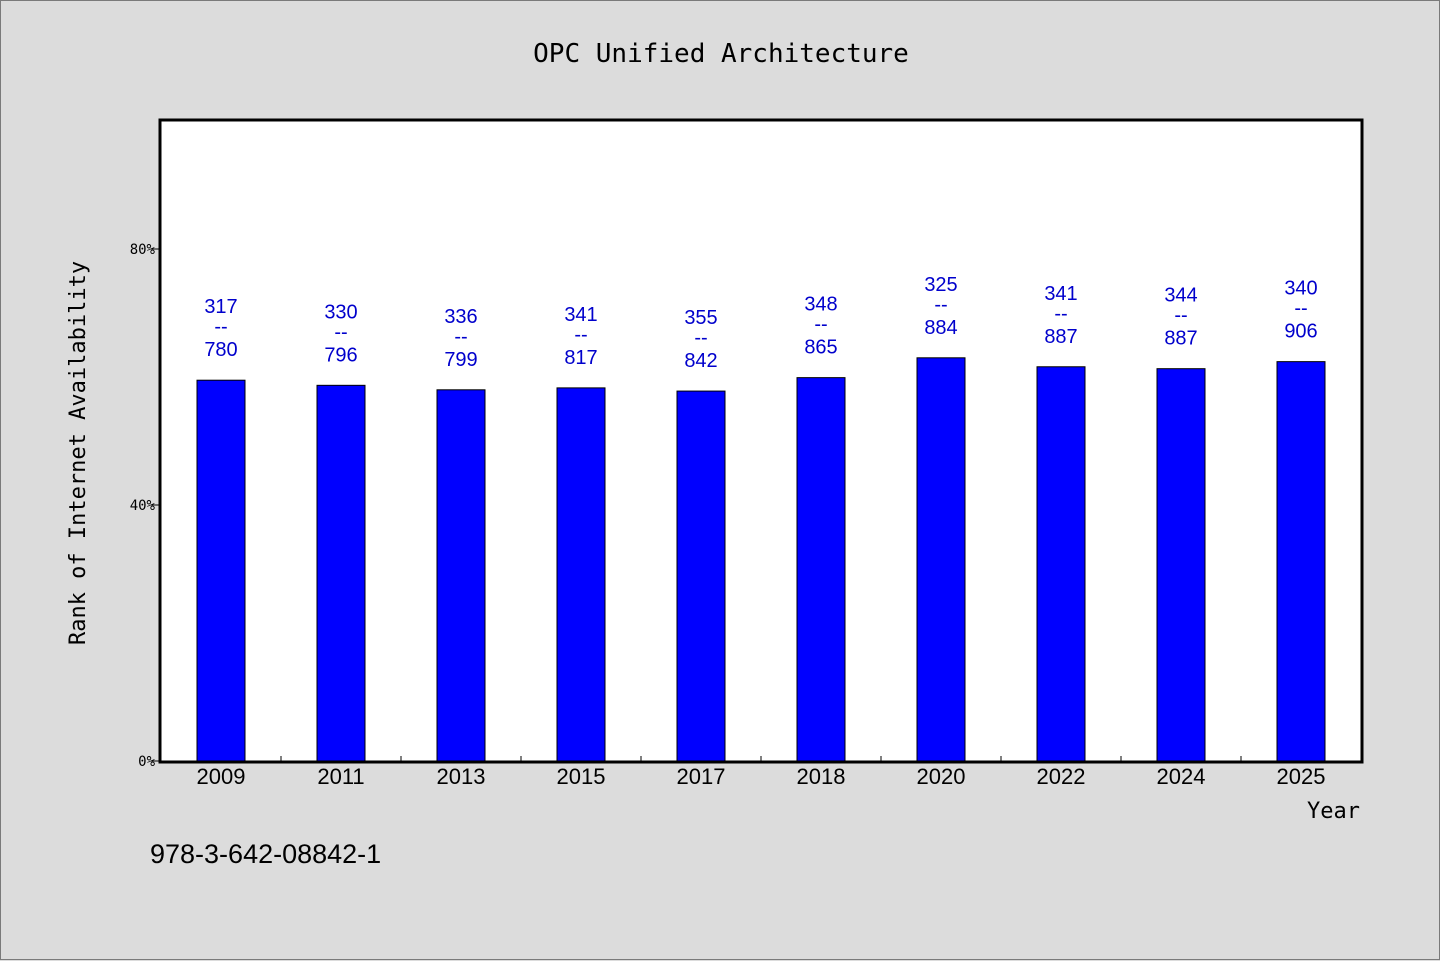 The image size is (1440, 961). I want to click on chart-title: OPC Unified Architecture, so click(721, 54).